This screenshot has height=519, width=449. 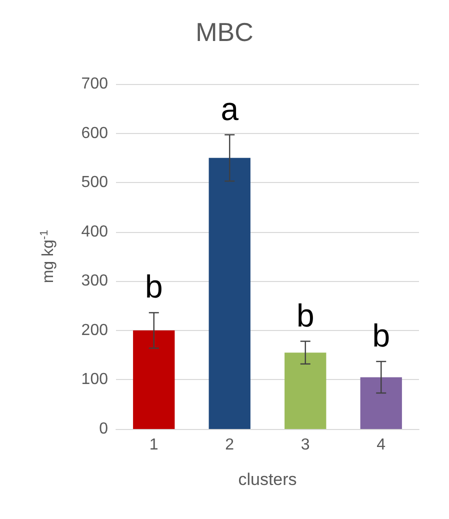 What do you see at coordinates (47, 257) in the screenshot?
I see `y-axis-title: mg kg-1` at bounding box center [47, 257].